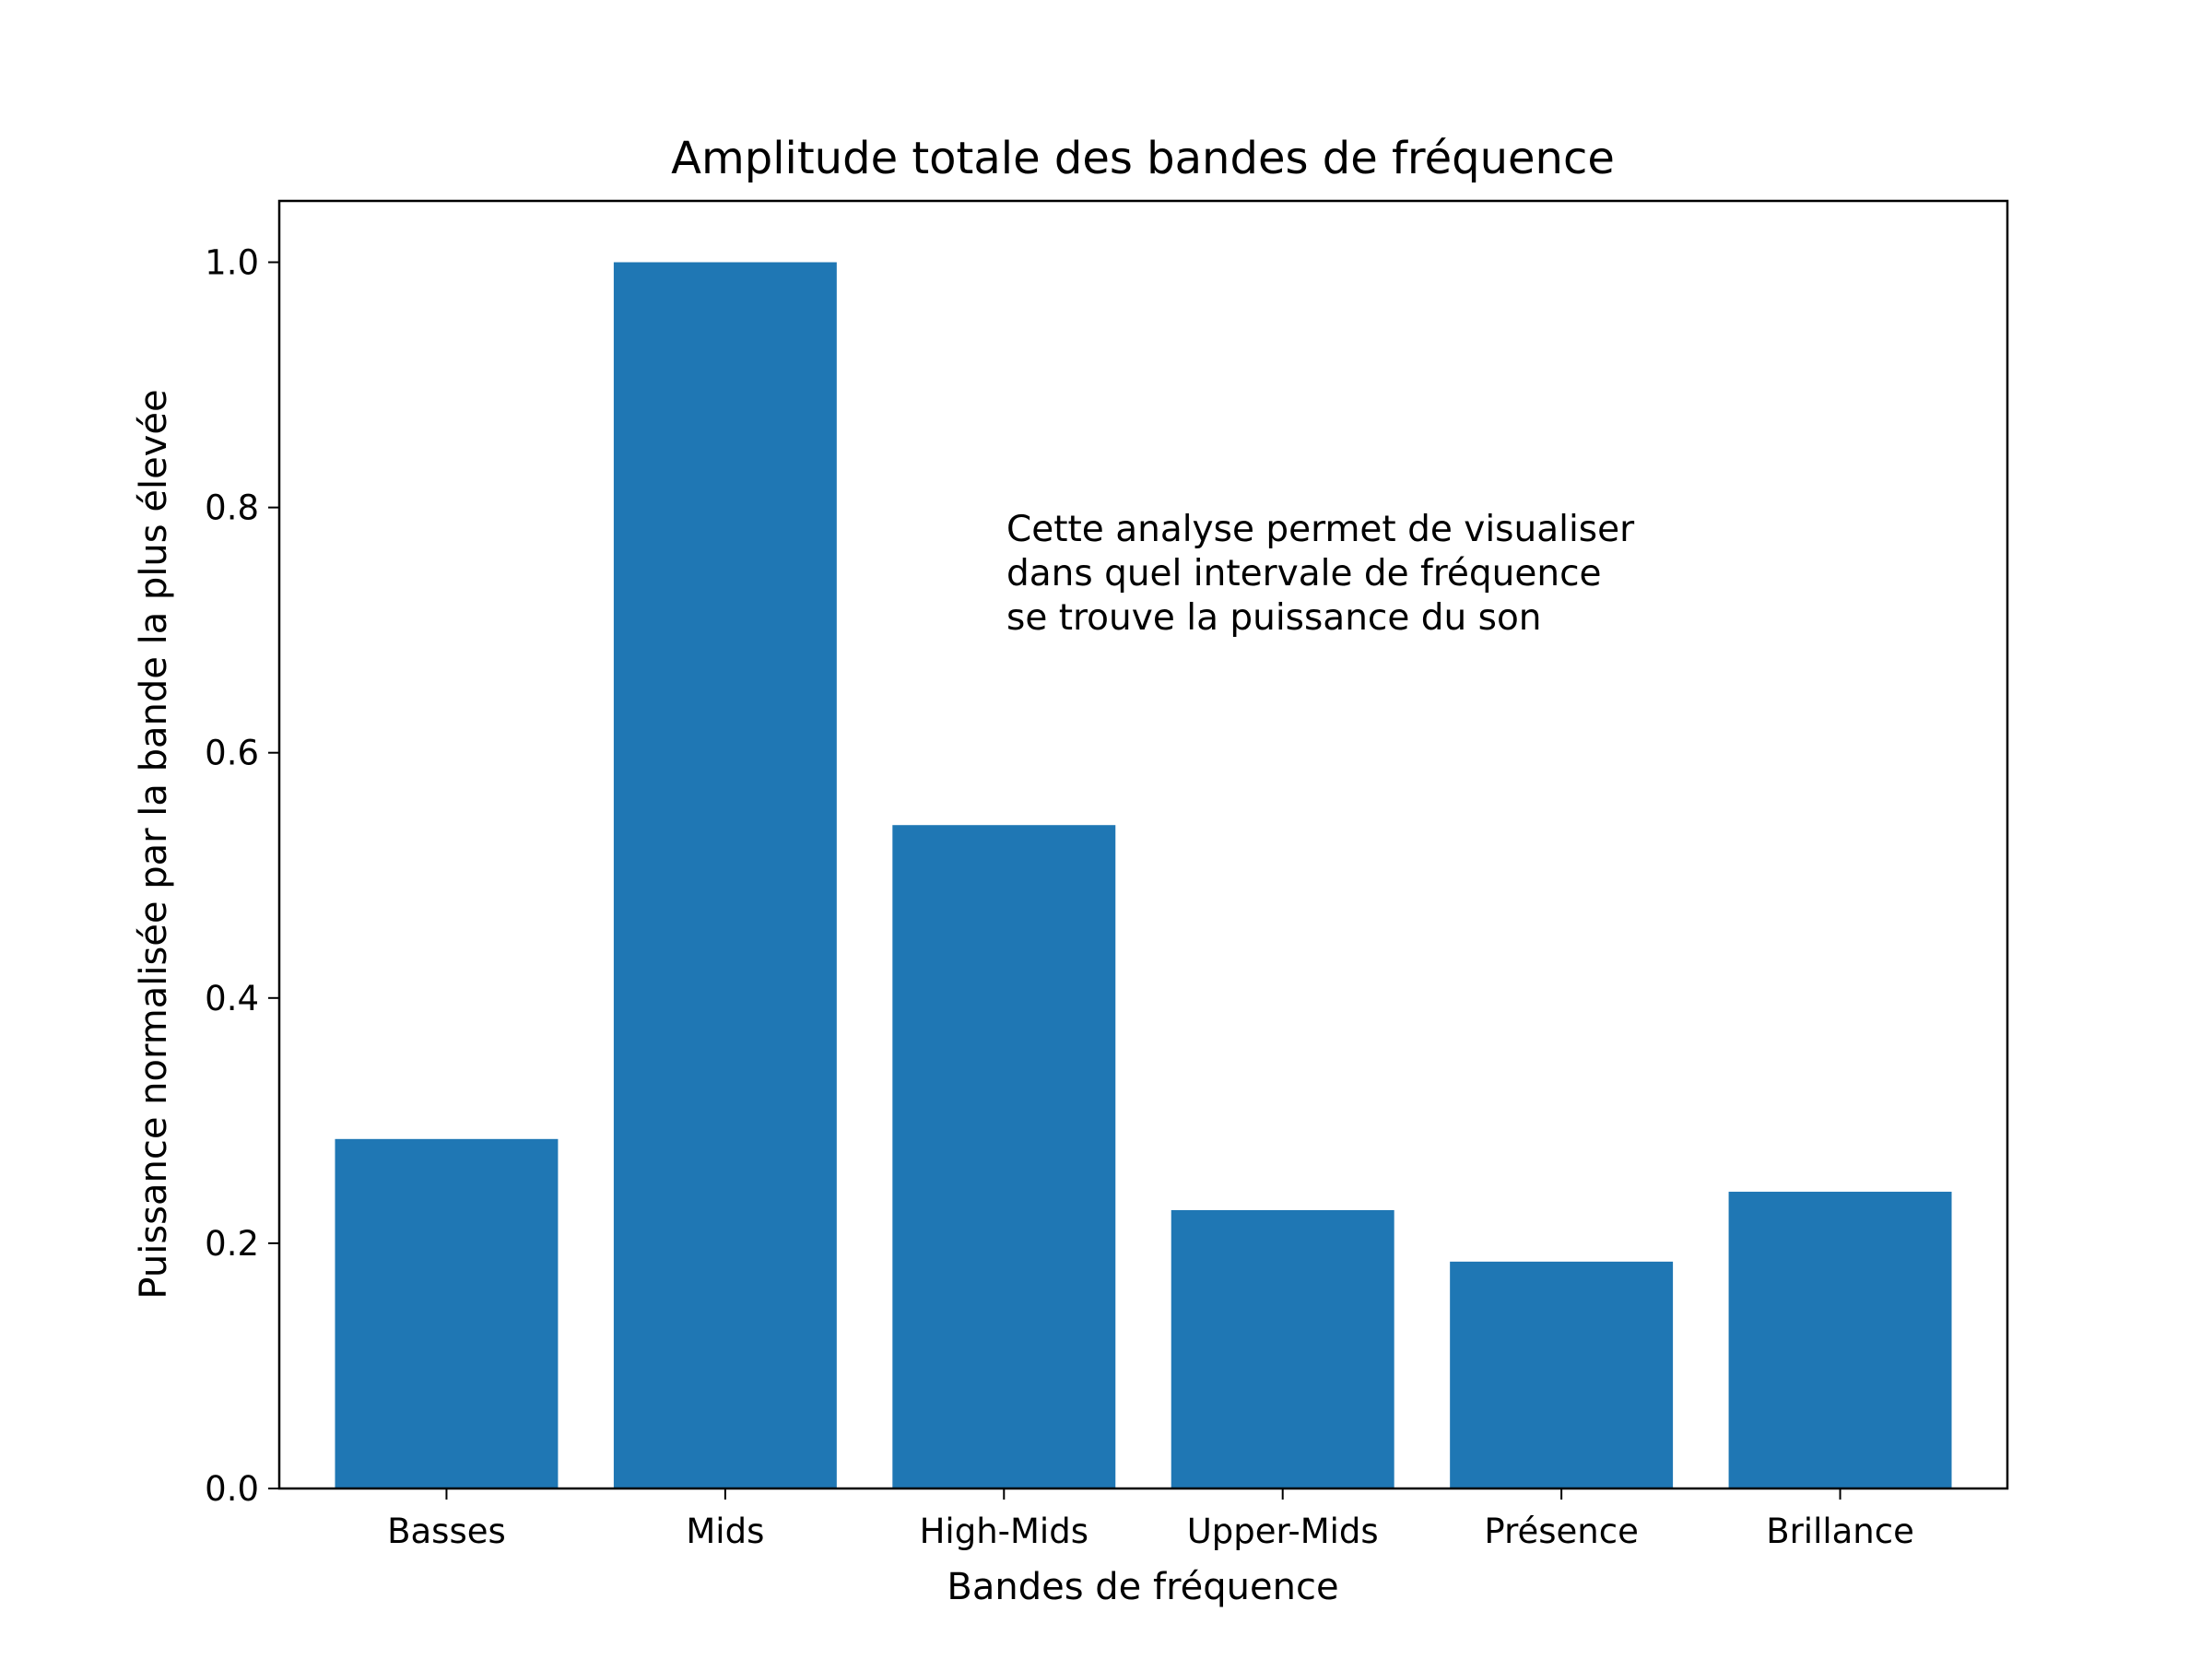 Image resolution: width=2212 pixels, height=1659 pixels. What do you see at coordinates (1320, 529) in the screenshot?
I see `annotation-line: Cette analyse permet de visualiser` at bounding box center [1320, 529].